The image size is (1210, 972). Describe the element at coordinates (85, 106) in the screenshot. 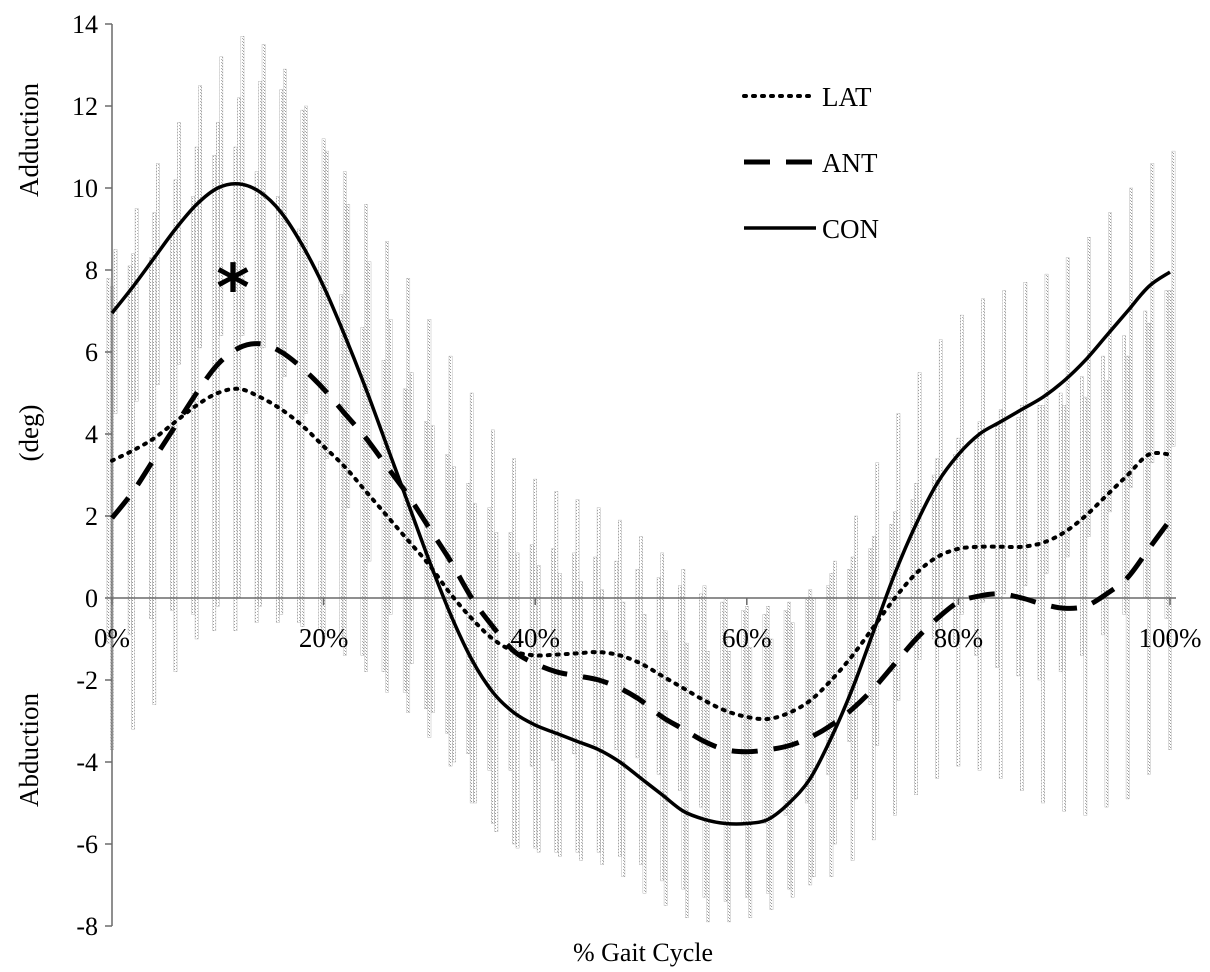

I see `y-tick-label-12: 12` at that location.